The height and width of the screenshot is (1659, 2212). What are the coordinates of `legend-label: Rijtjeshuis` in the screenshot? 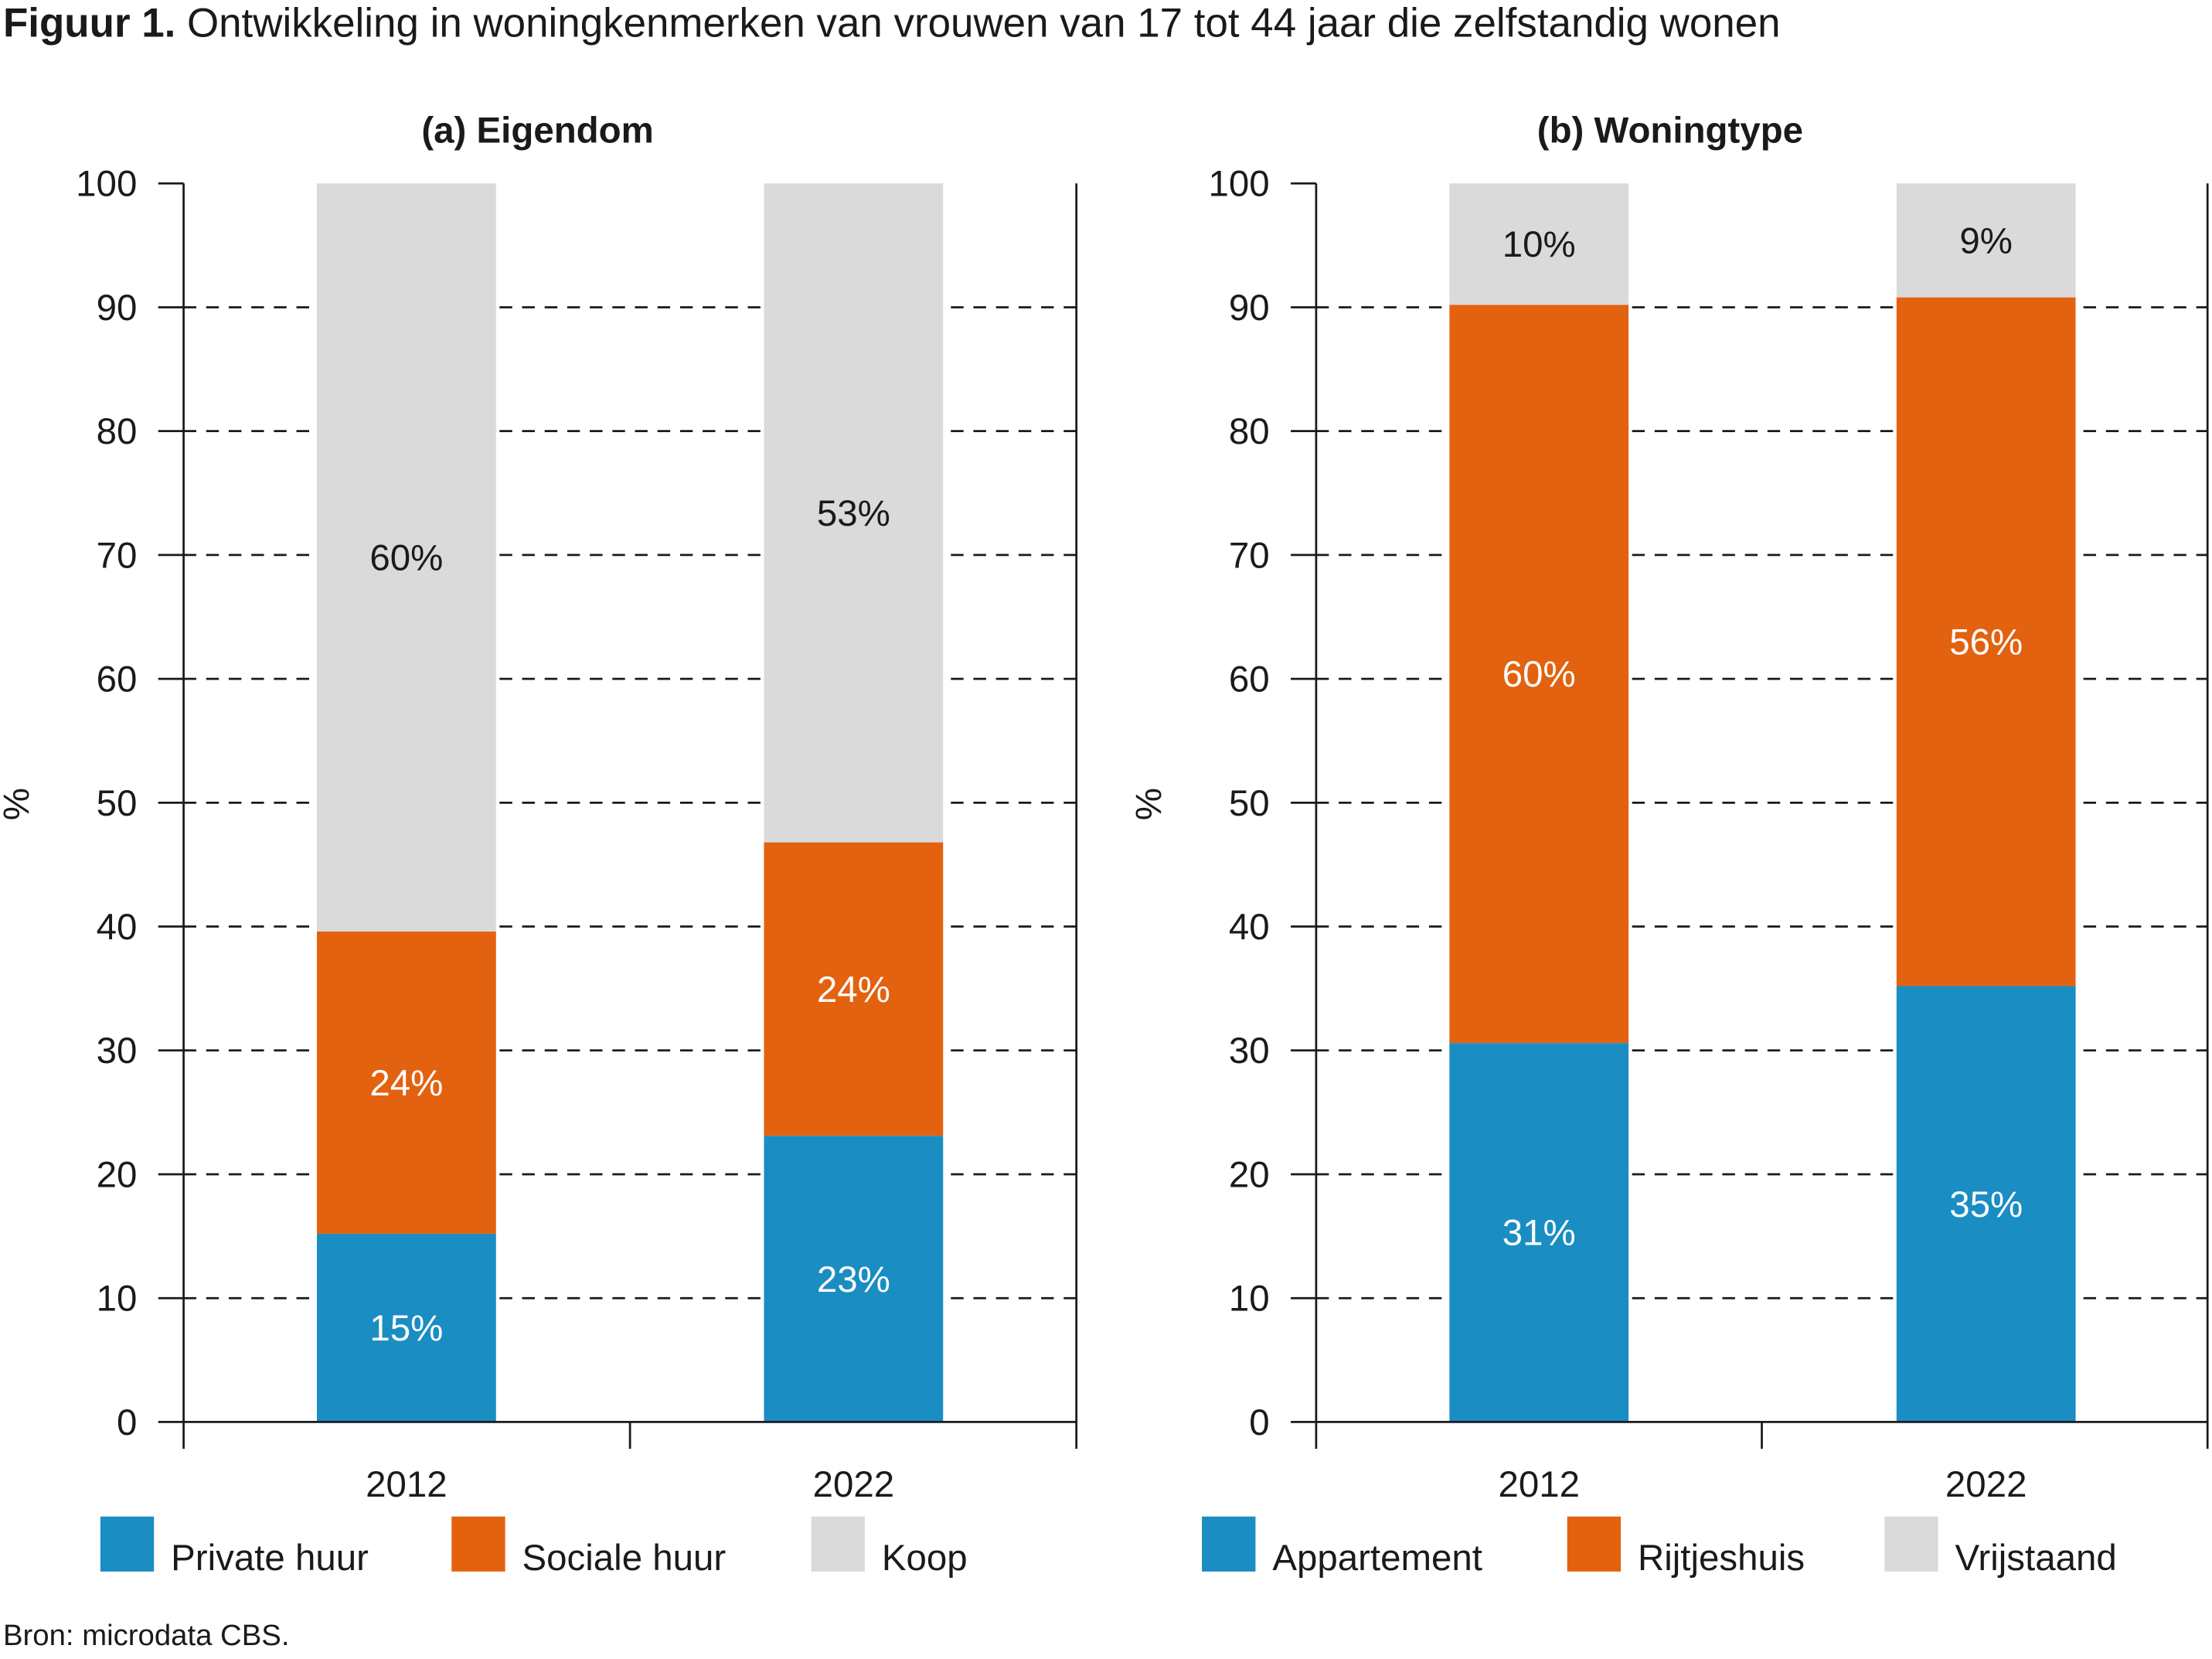 It's located at (1721, 1558).